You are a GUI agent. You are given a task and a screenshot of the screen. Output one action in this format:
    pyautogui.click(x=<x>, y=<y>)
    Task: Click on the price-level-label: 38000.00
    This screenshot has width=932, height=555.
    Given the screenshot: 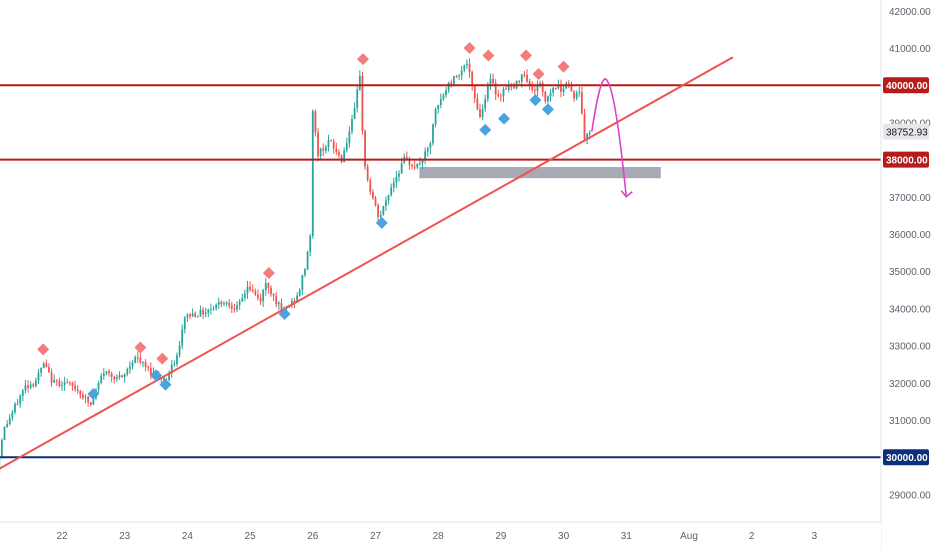 What is the action you would take?
    pyautogui.click(x=907, y=161)
    